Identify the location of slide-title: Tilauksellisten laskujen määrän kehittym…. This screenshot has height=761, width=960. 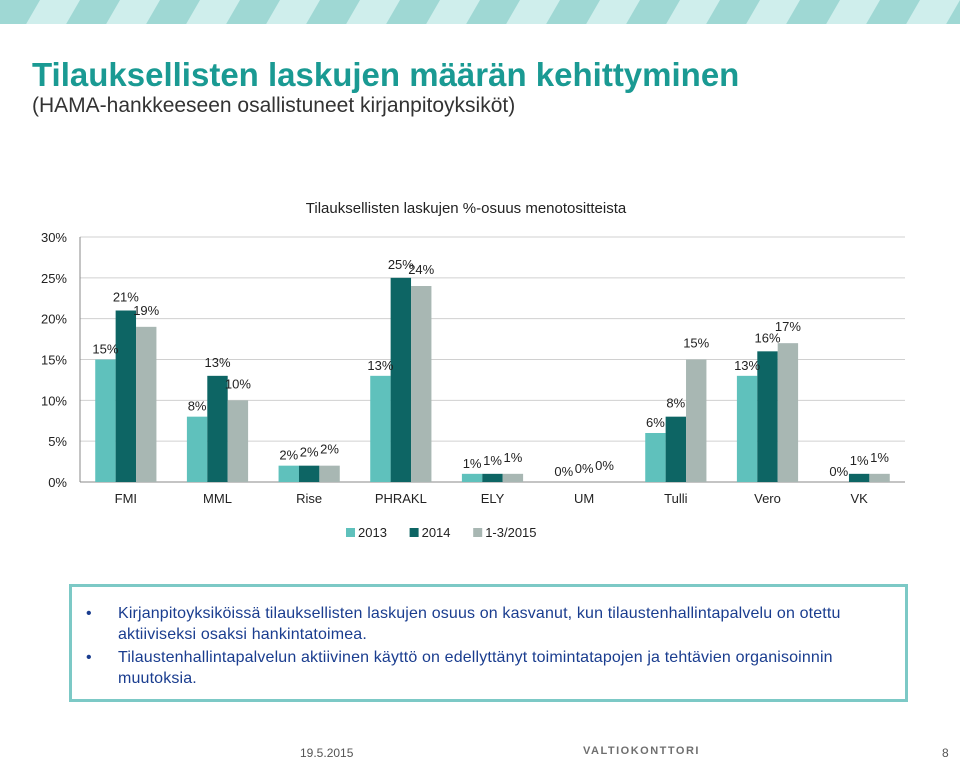
(386, 74).